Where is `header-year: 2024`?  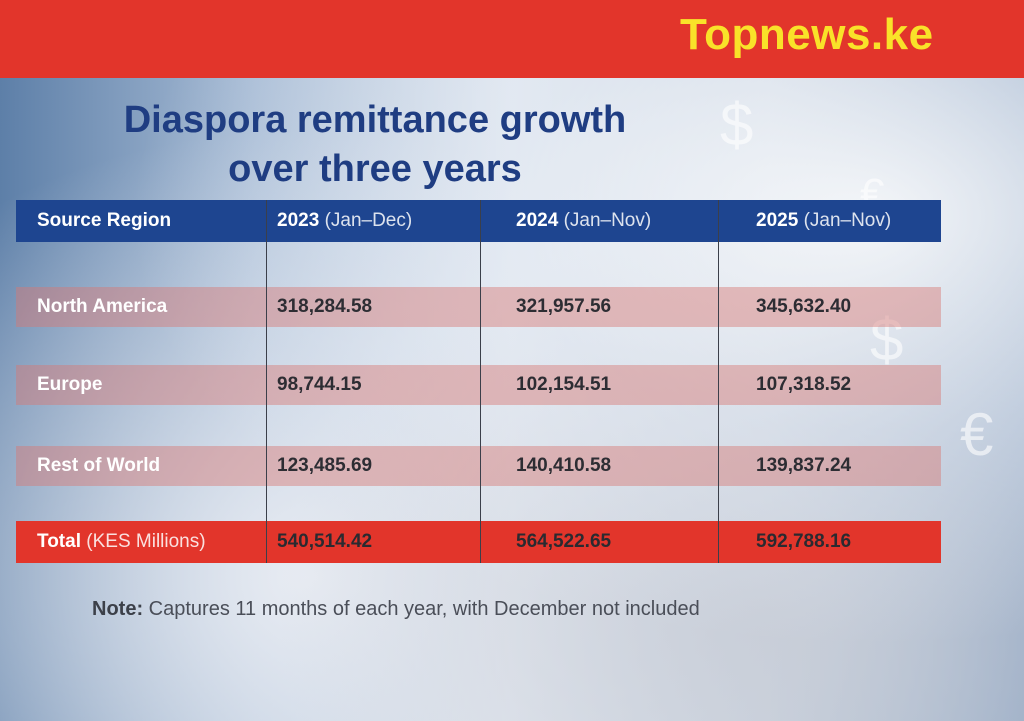 header-year: 2024 is located at coordinates (537, 220).